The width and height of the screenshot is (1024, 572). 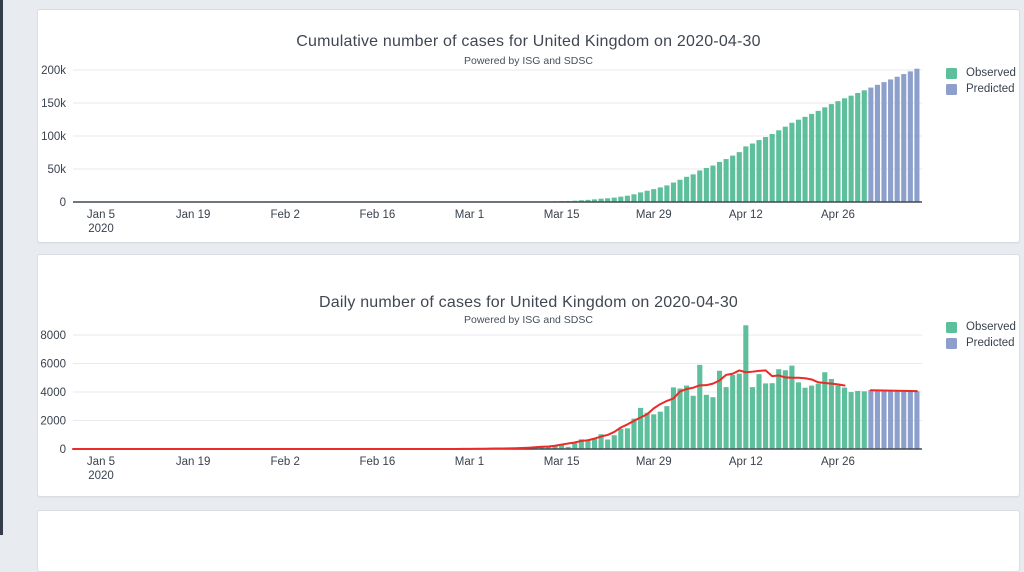 I want to click on legend: Observed Predicted, so click(x=981, y=335).